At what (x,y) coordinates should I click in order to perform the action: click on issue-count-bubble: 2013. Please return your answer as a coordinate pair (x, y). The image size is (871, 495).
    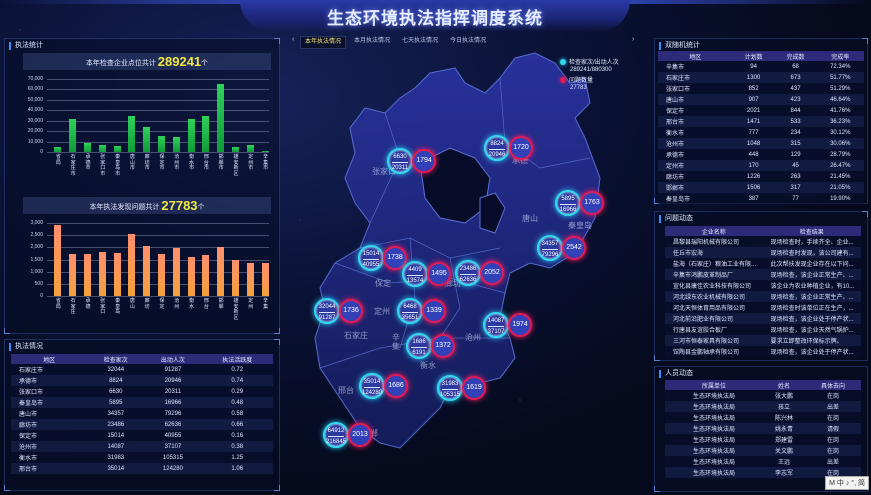
    Looking at the image, I should click on (360, 435).